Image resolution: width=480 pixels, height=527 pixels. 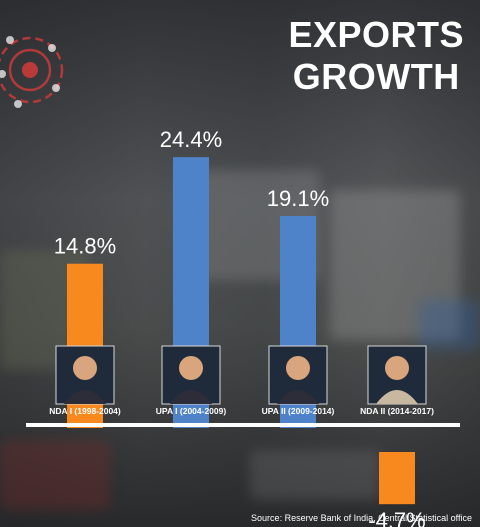 What do you see at coordinates (397, 411) in the screenshot?
I see `category-label-4: NDA II (2014-2017)` at bounding box center [397, 411].